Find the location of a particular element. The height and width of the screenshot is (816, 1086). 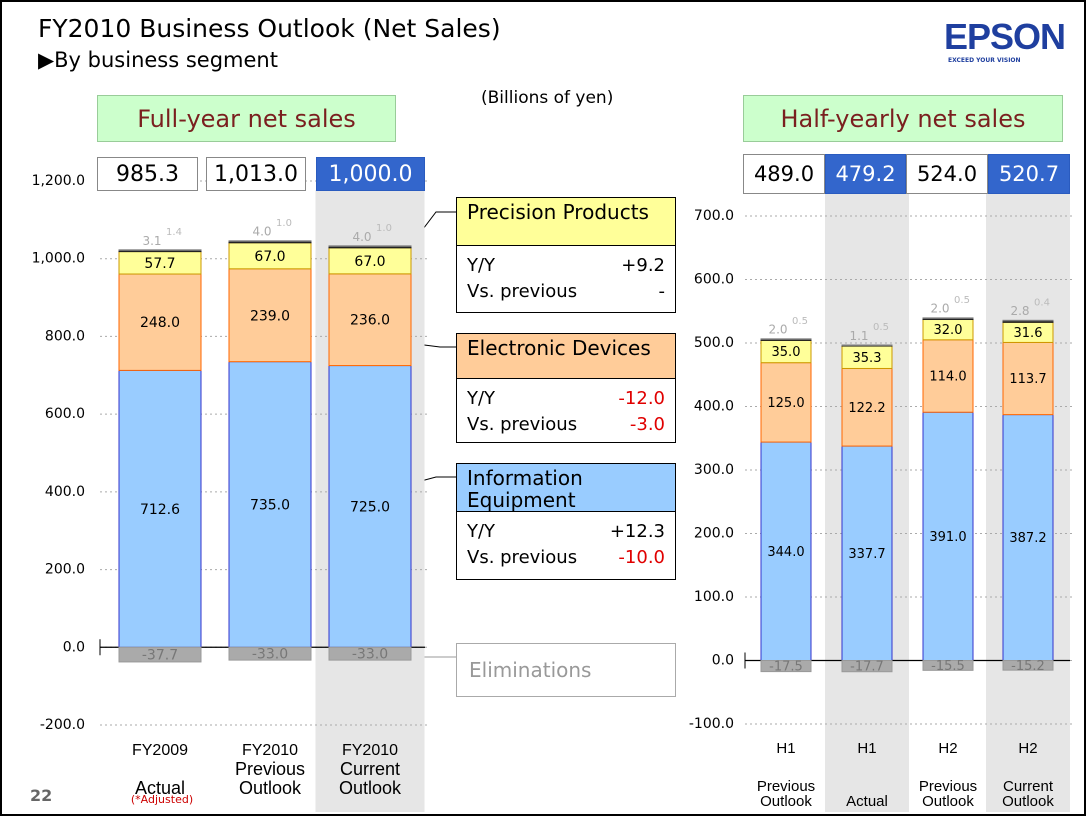

total-box: 489.0 is located at coordinates (784, 174).